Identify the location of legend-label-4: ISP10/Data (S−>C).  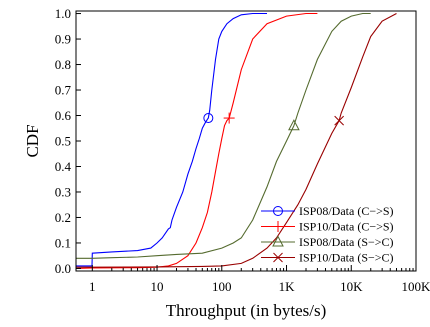
(346, 258).